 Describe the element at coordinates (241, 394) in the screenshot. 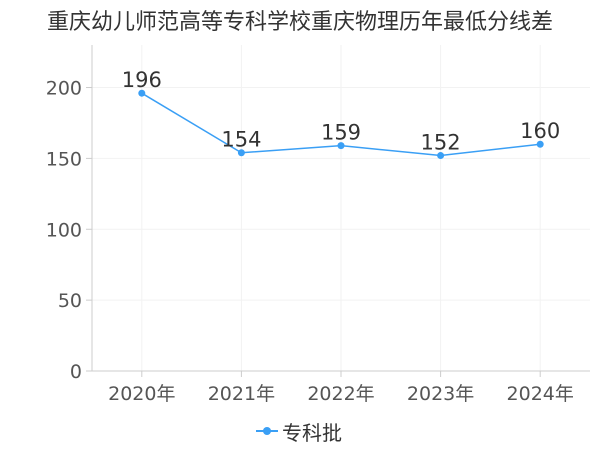

I see `x-tick-label: 2021年` at that location.